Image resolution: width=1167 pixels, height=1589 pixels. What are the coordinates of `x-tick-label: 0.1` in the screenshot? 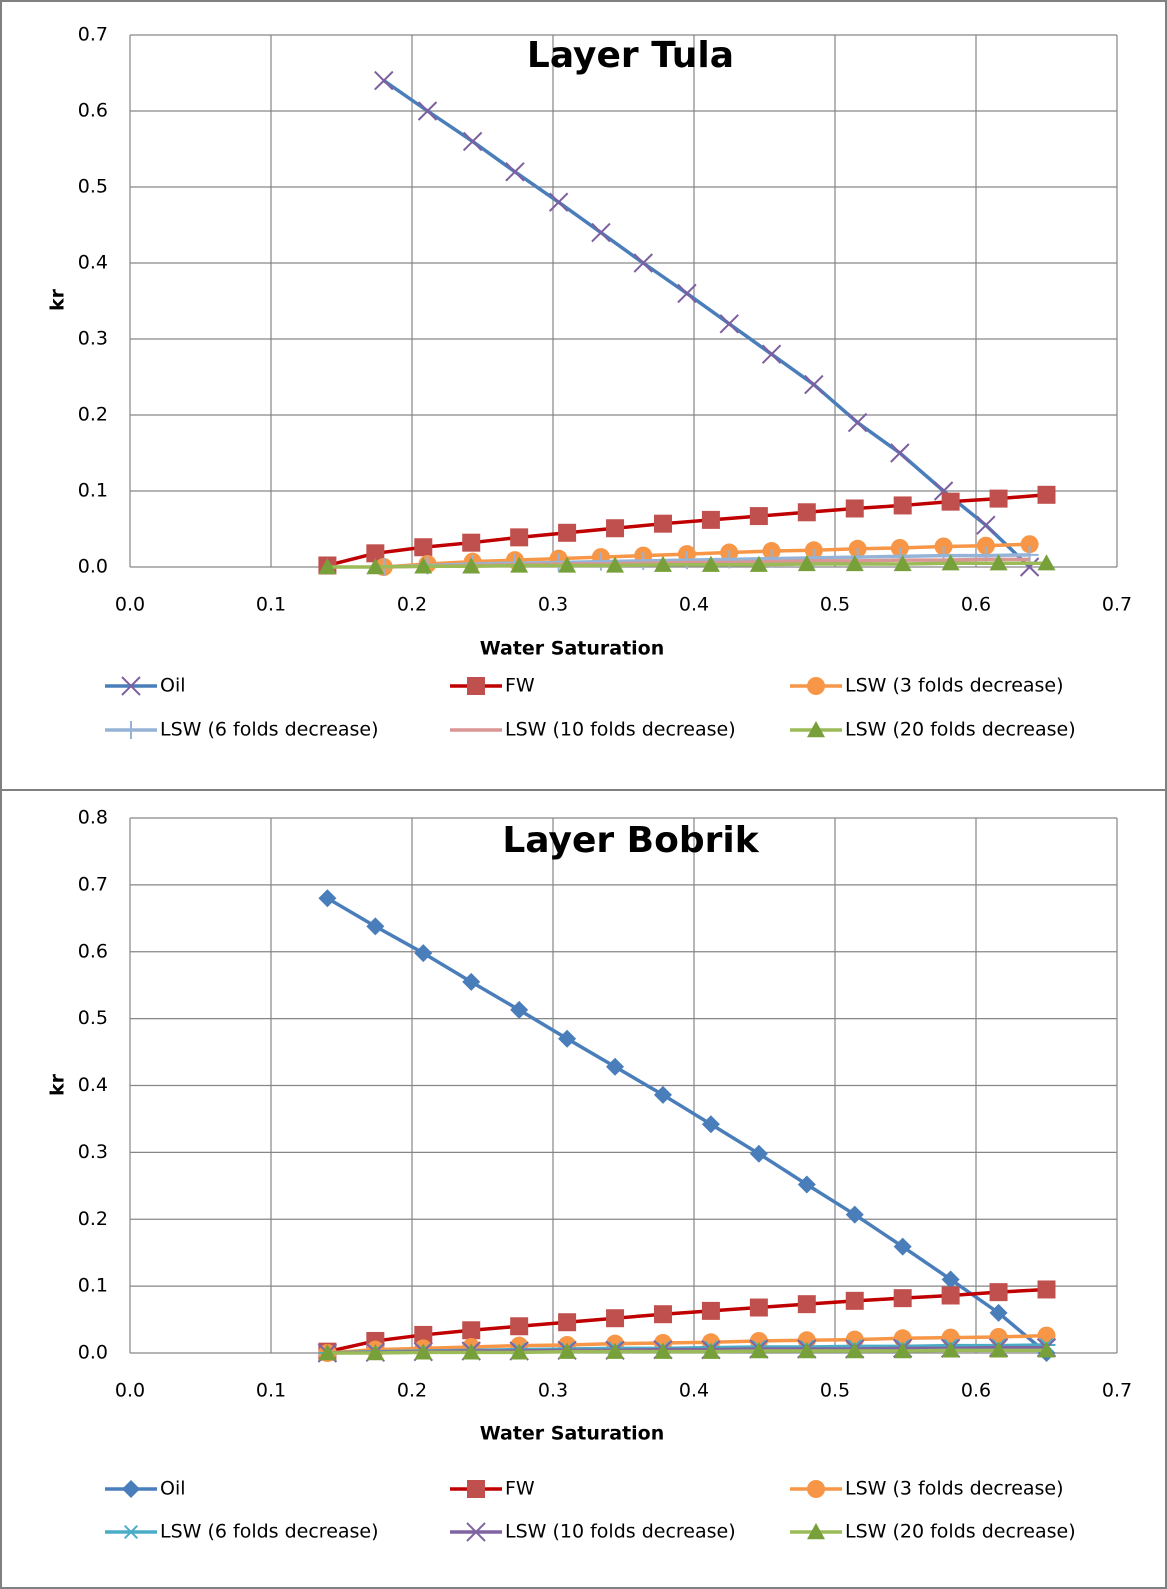 It's located at (271, 1391).